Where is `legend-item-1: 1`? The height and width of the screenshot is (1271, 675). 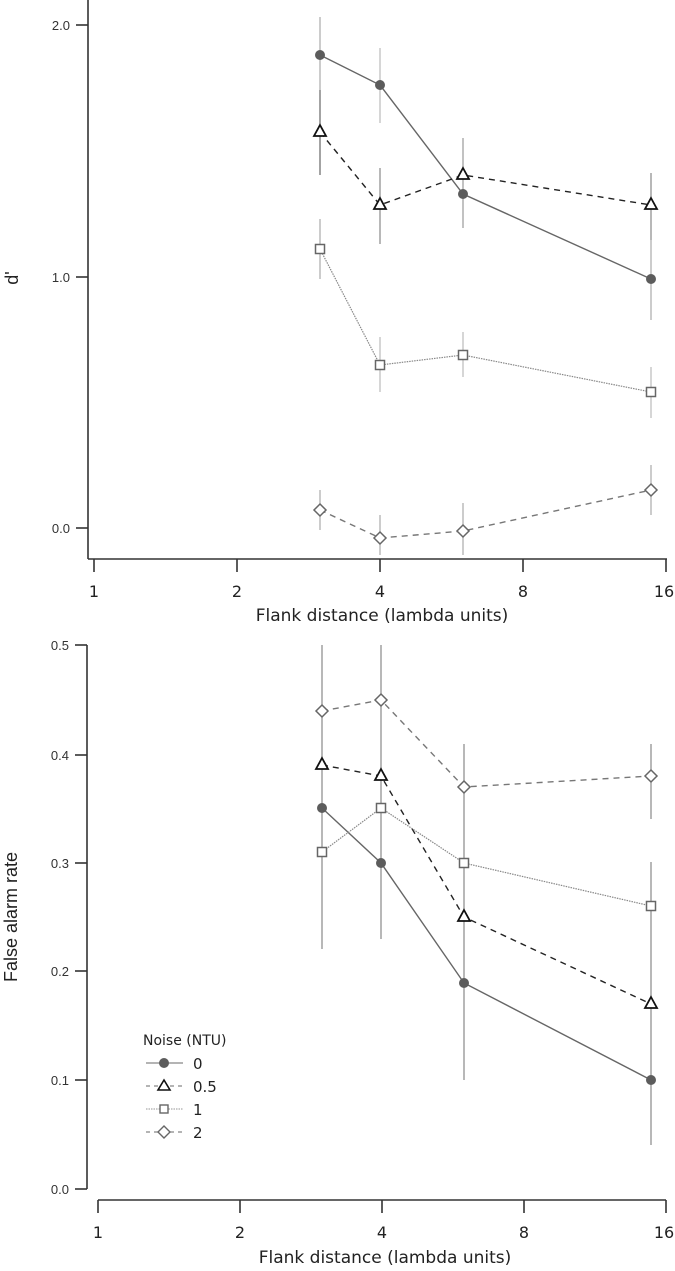 legend-item-1: 1 is located at coordinates (174, 1110).